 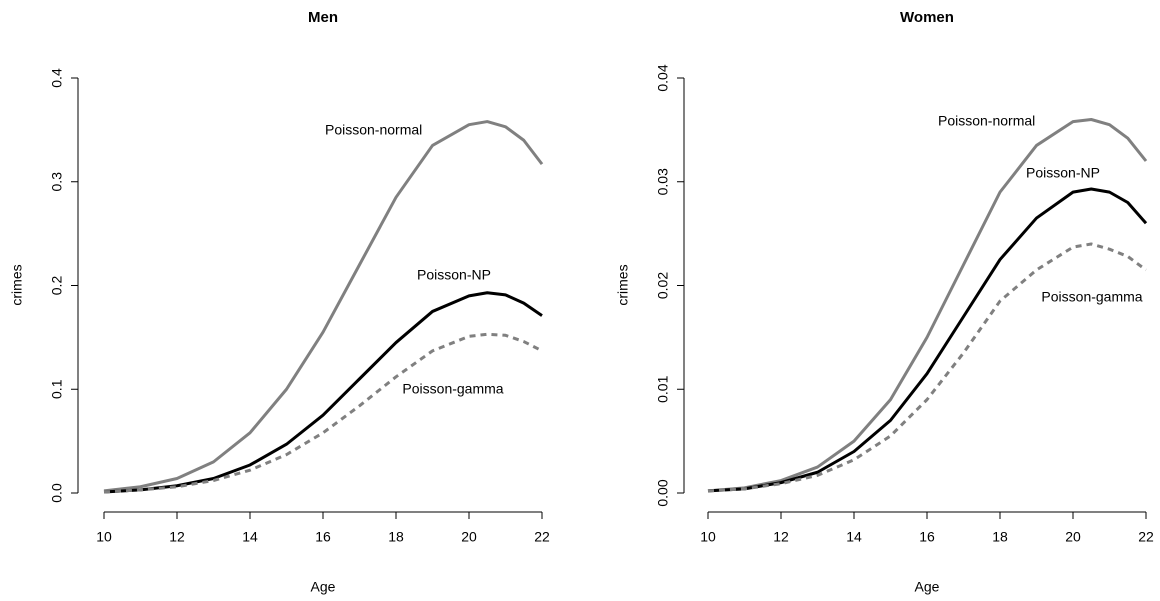 What do you see at coordinates (927, 17) in the screenshot?
I see `chart-title: Women` at bounding box center [927, 17].